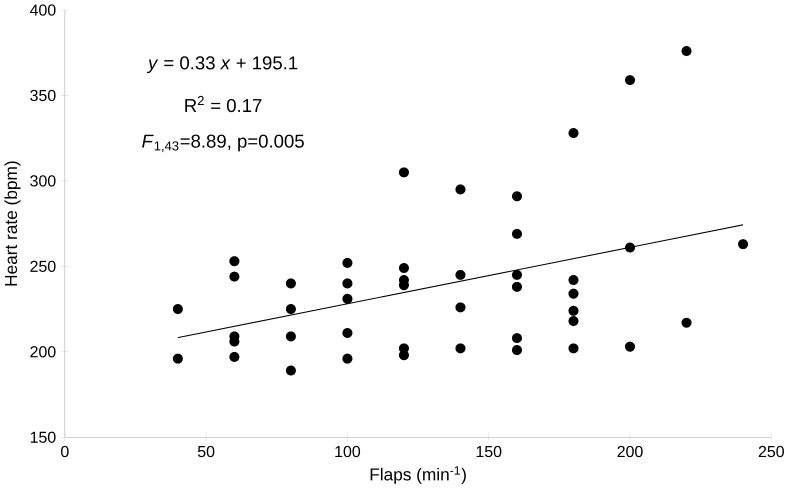 This screenshot has width=789, height=488. Describe the element at coordinates (43, 95) in the screenshot. I see `y-tick-label: 350` at that location.